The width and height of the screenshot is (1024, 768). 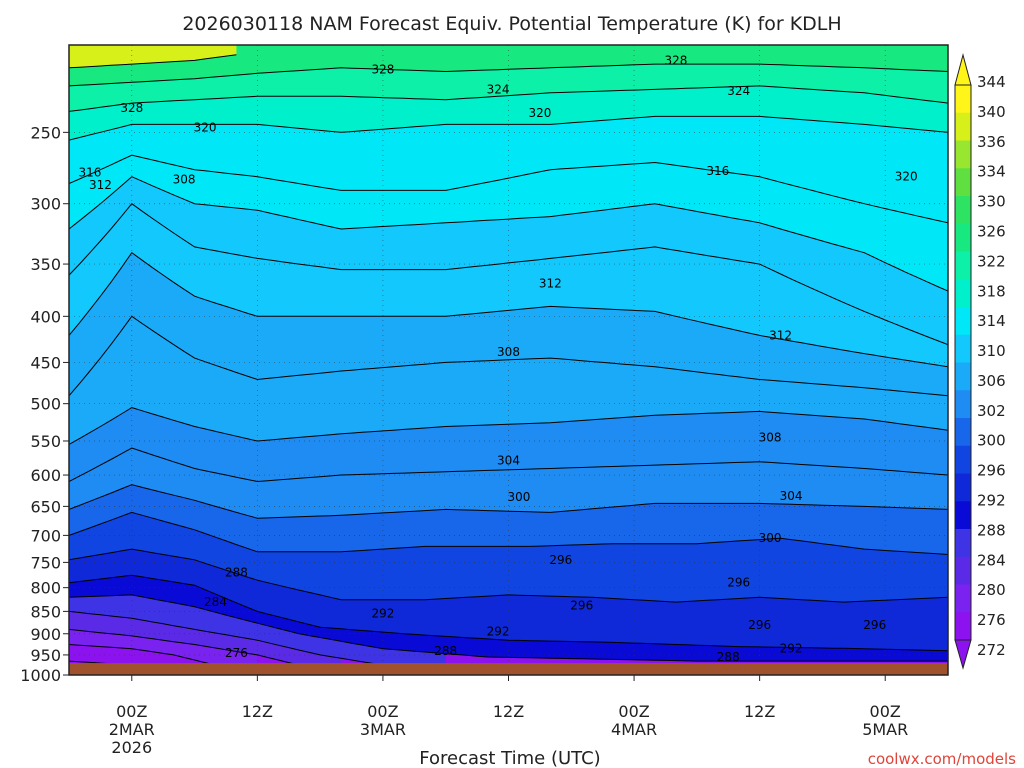 I want to click on y-tick-label-500: 500, so click(x=45, y=404).